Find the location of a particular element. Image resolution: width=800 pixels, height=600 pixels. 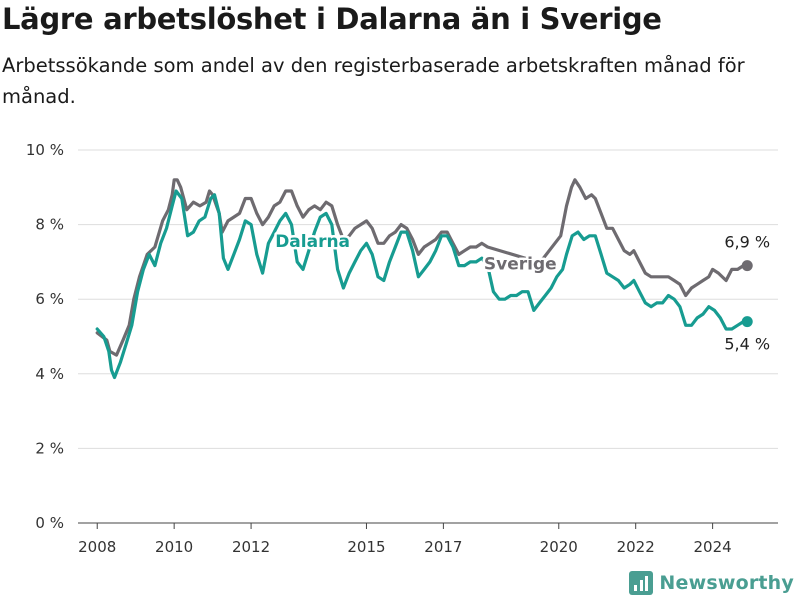

series-label-dalarna: Dalarna is located at coordinates (312, 242).